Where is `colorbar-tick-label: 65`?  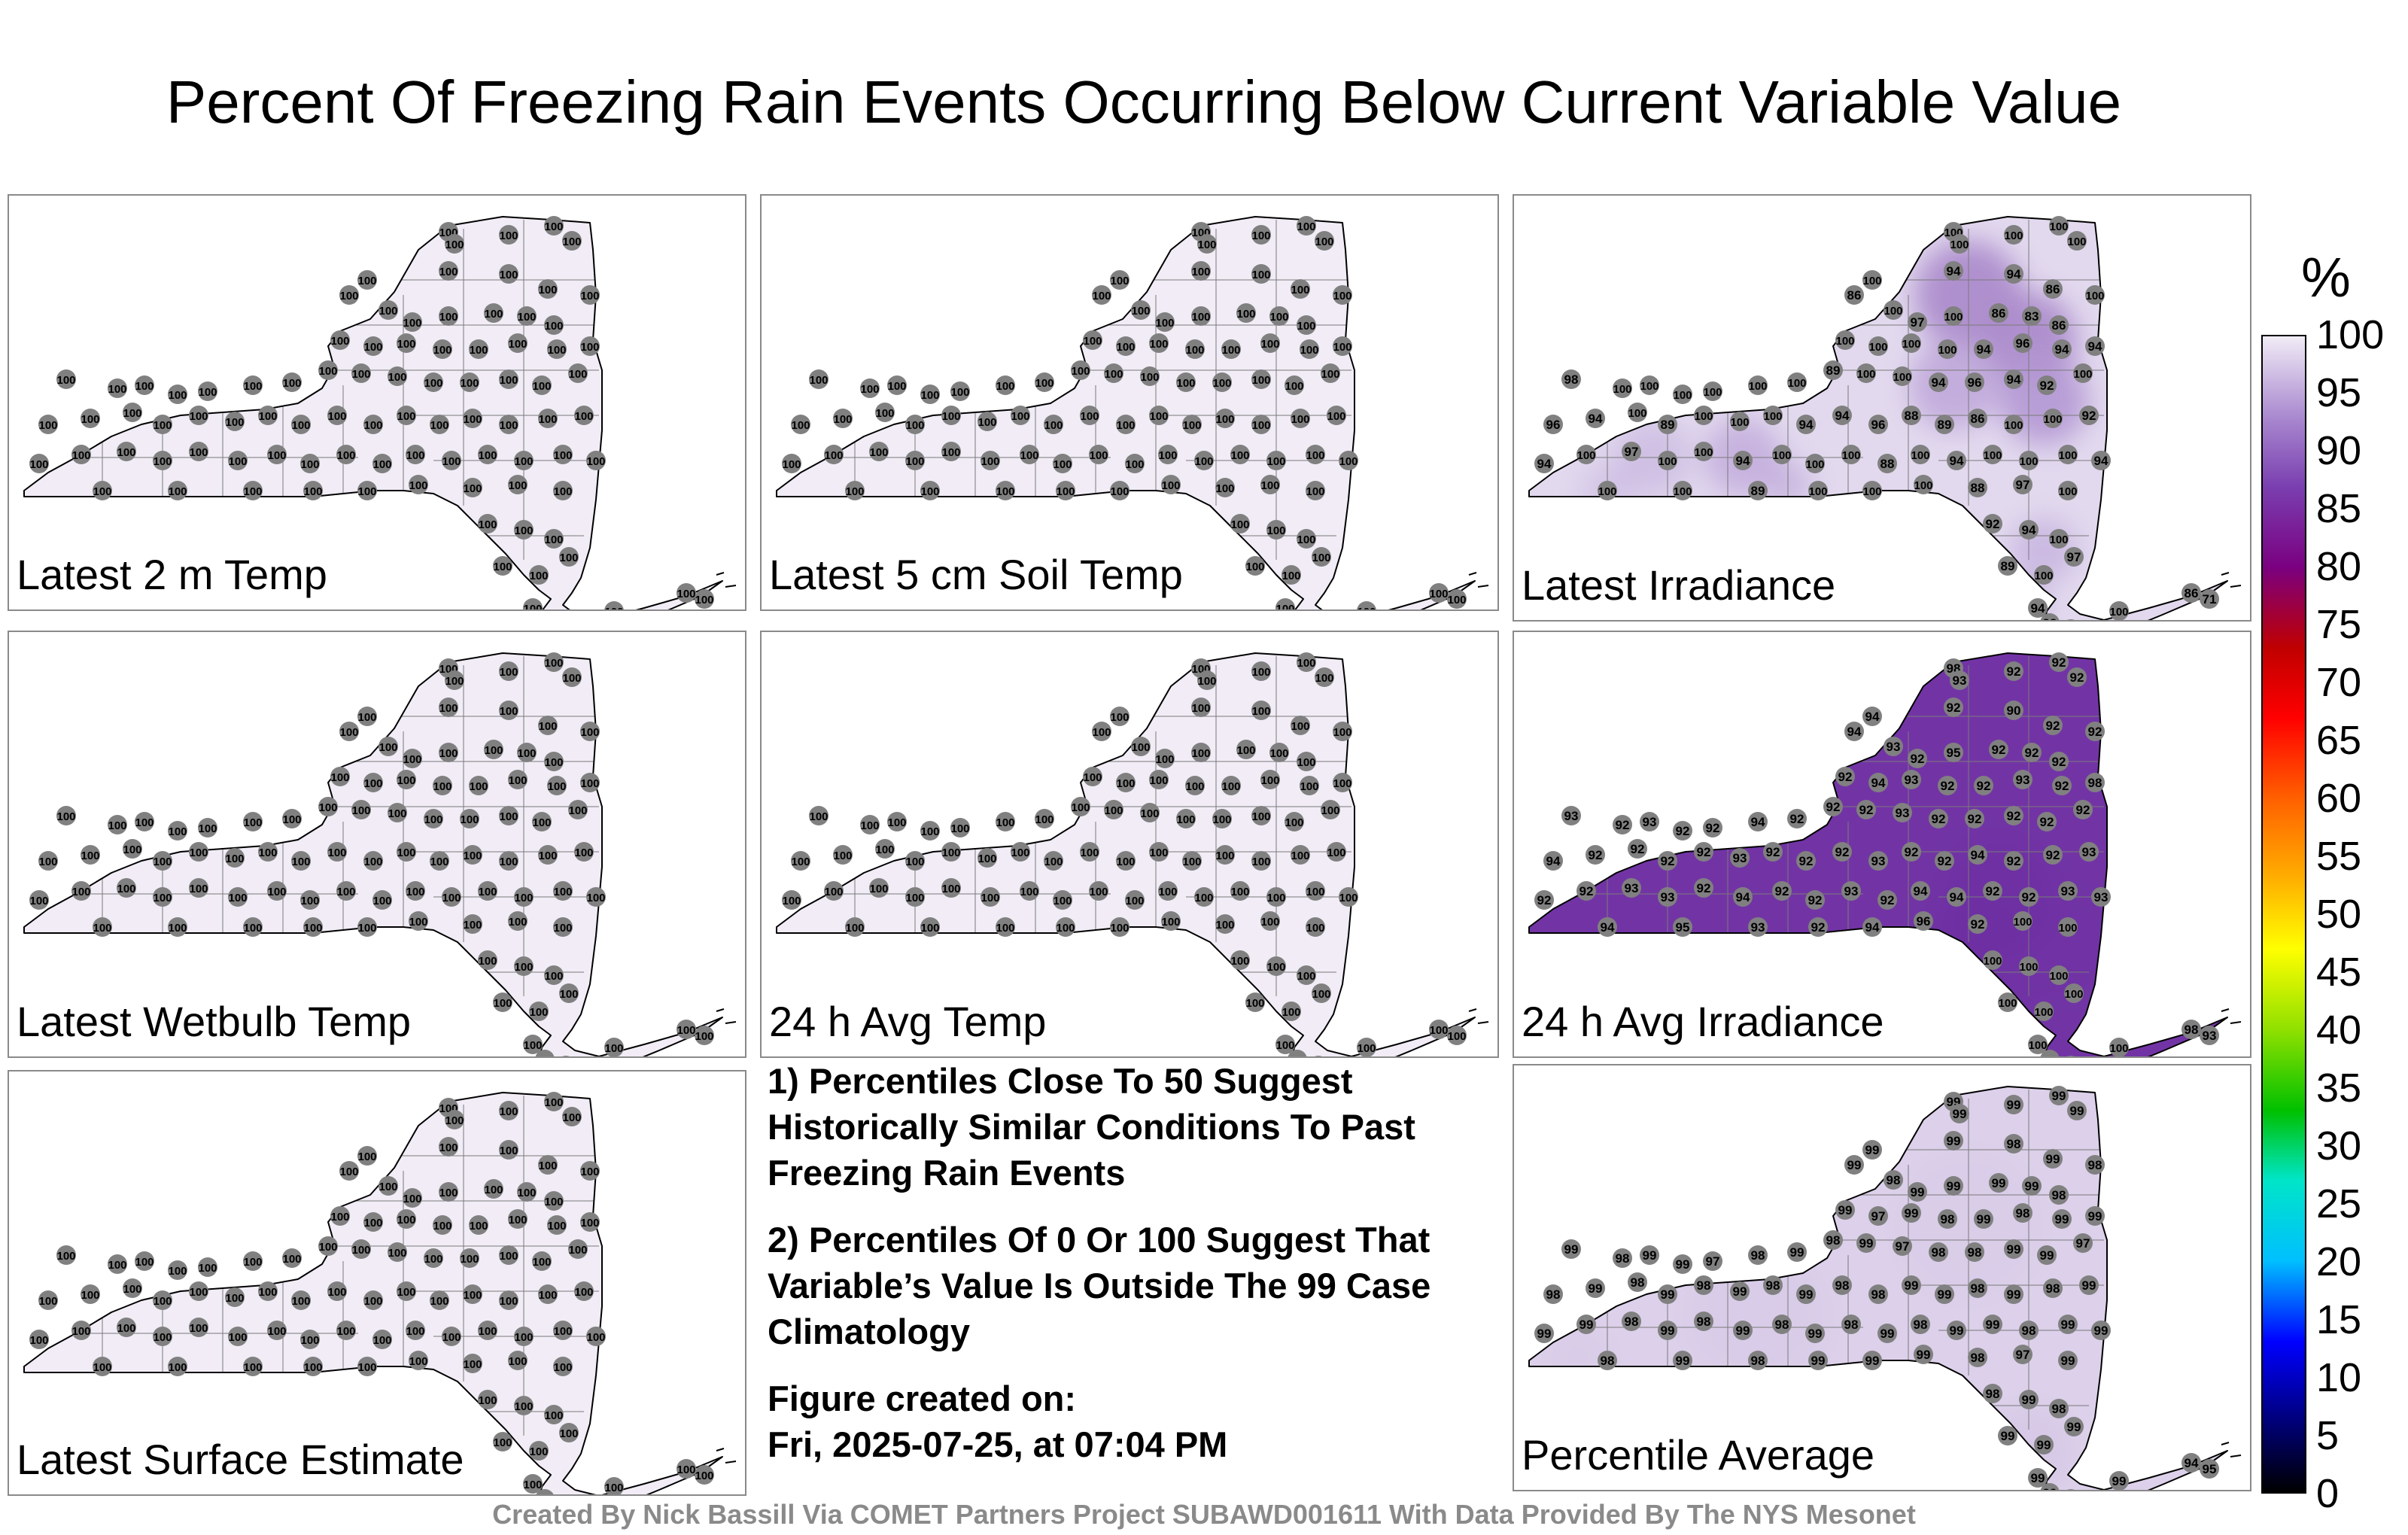 colorbar-tick-label: 65 is located at coordinates (2339, 740).